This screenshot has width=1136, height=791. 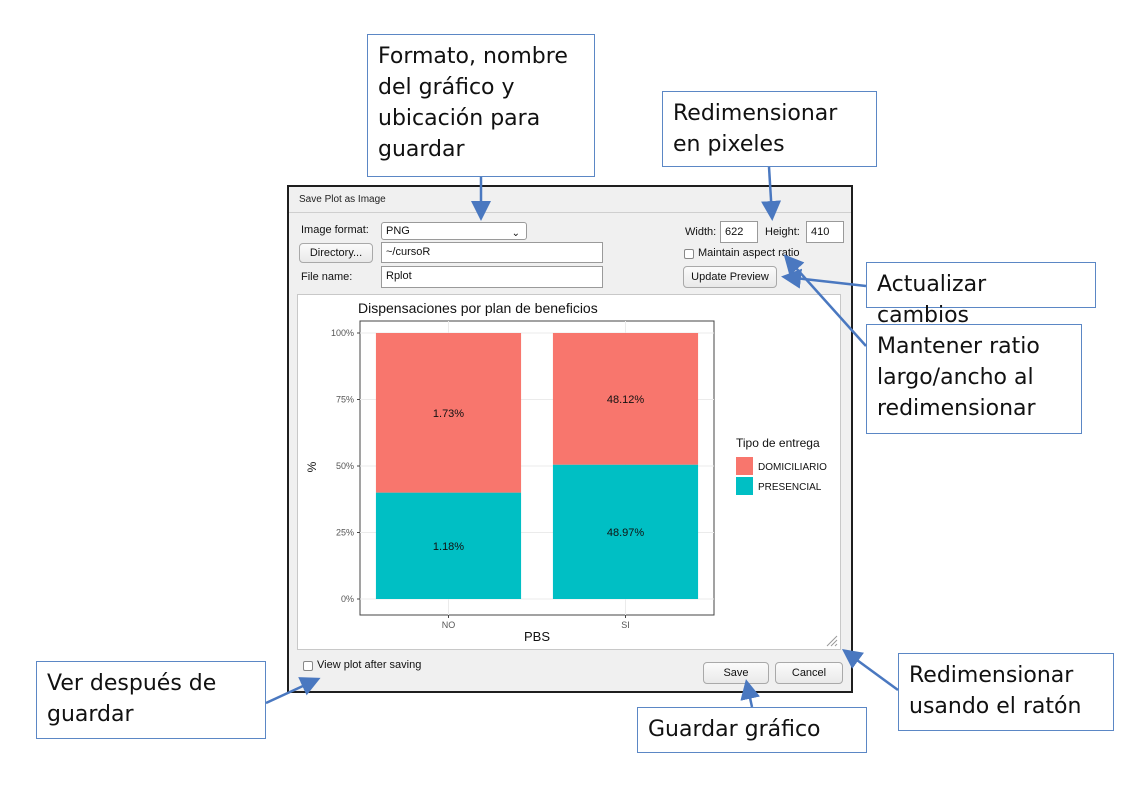 What do you see at coordinates (478, 308) in the screenshot?
I see `chart-title: Dispensaciones por plan de beneficios` at bounding box center [478, 308].